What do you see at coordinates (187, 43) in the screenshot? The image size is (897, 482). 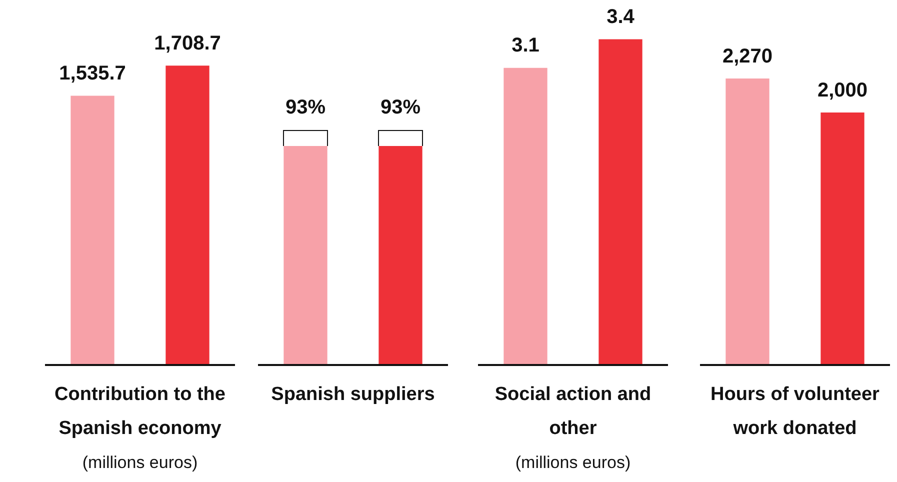 I see `data-label: 1,708.7` at bounding box center [187, 43].